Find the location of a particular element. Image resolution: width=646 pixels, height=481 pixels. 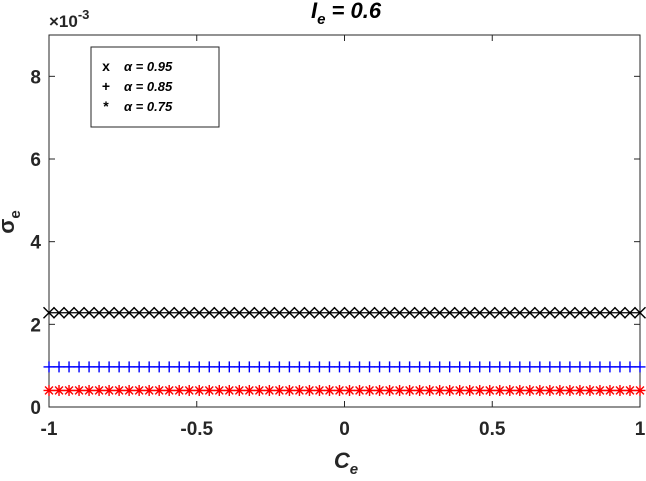

legend-label: α = 0.75 is located at coordinates (148, 106).